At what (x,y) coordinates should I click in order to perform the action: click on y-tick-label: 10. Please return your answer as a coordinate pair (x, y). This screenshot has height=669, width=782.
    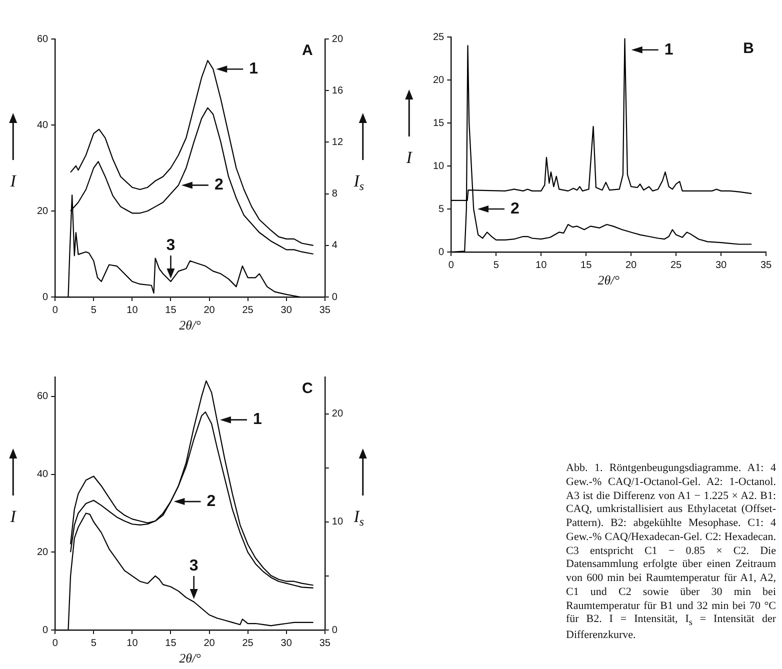
    Looking at the image, I should click on (439, 166).